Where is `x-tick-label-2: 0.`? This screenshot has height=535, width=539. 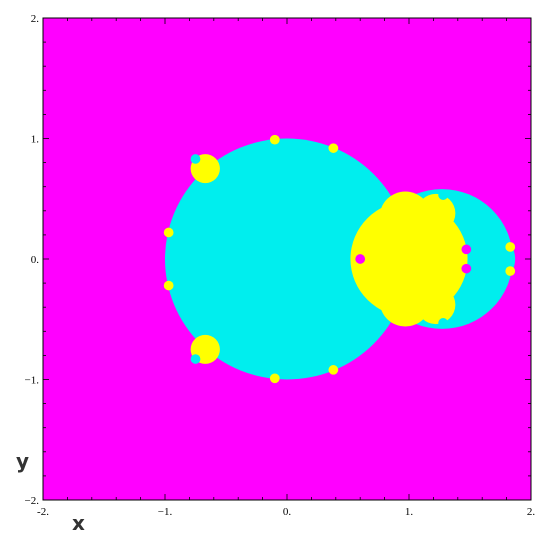 x-tick-label-2: 0. is located at coordinates (287, 512).